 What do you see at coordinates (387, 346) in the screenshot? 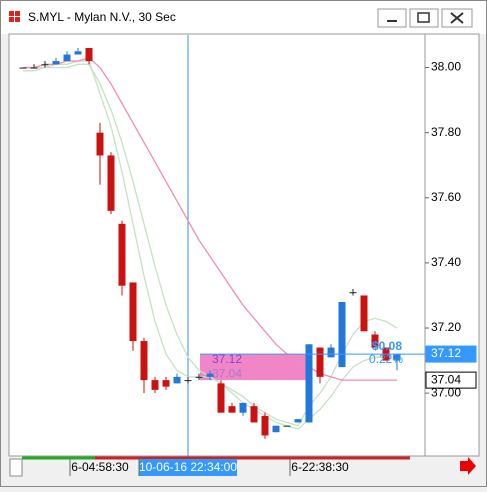
I see `measure-change: $0.08` at bounding box center [387, 346].